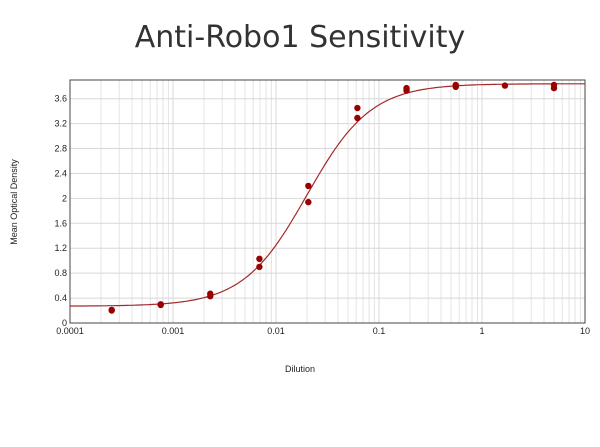 The height and width of the screenshot is (447, 600). Describe the element at coordinates (379, 331) in the screenshot. I see `x-tick-label: 0.1` at that location.